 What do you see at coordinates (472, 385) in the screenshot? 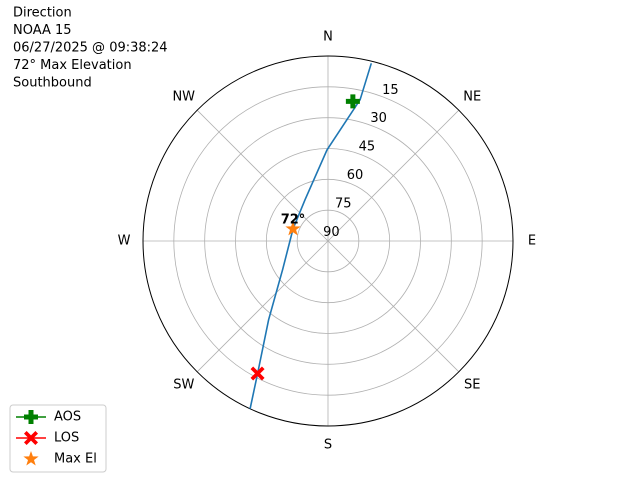
I see `direction-label: SE` at bounding box center [472, 385].